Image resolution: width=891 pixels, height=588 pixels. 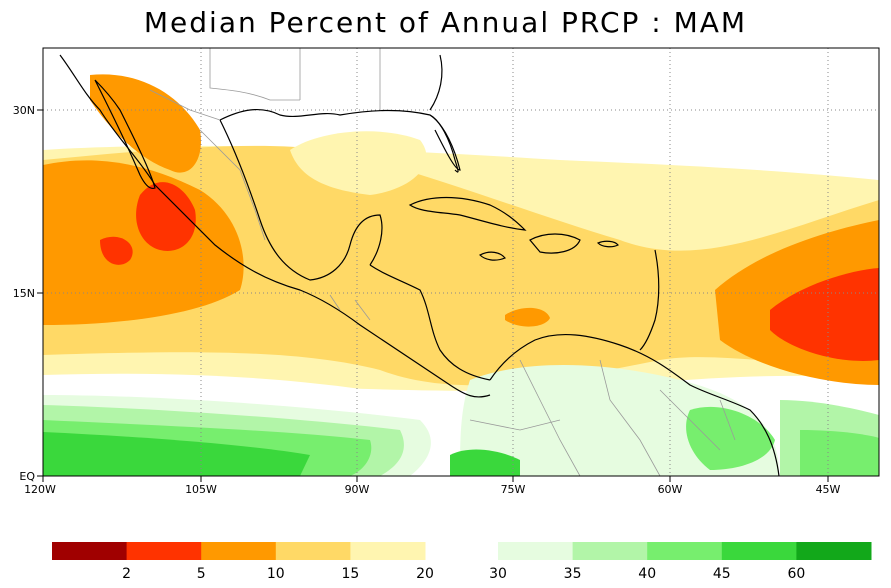 What do you see at coordinates (796, 574) in the screenshot?
I see `legend-tick-label: 60` at bounding box center [796, 574].